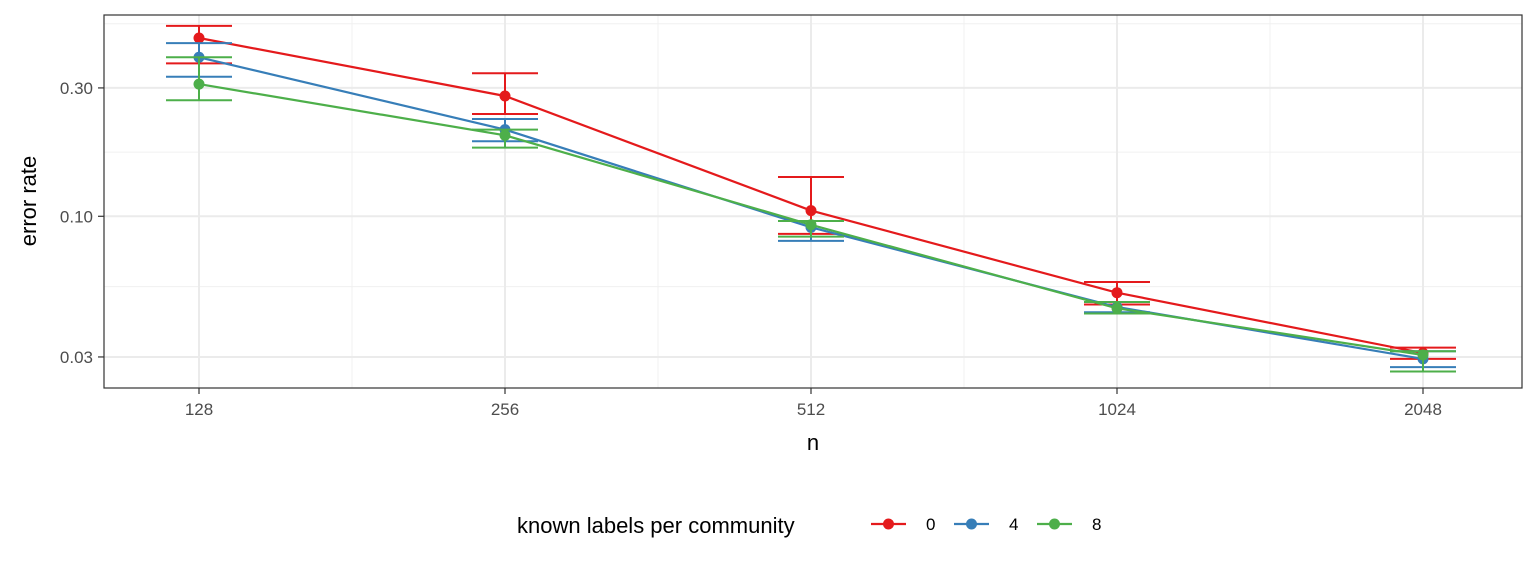  What do you see at coordinates (903, 524) in the screenshot?
I see `legend-item-0: 0` at bounding box center [903, 524].